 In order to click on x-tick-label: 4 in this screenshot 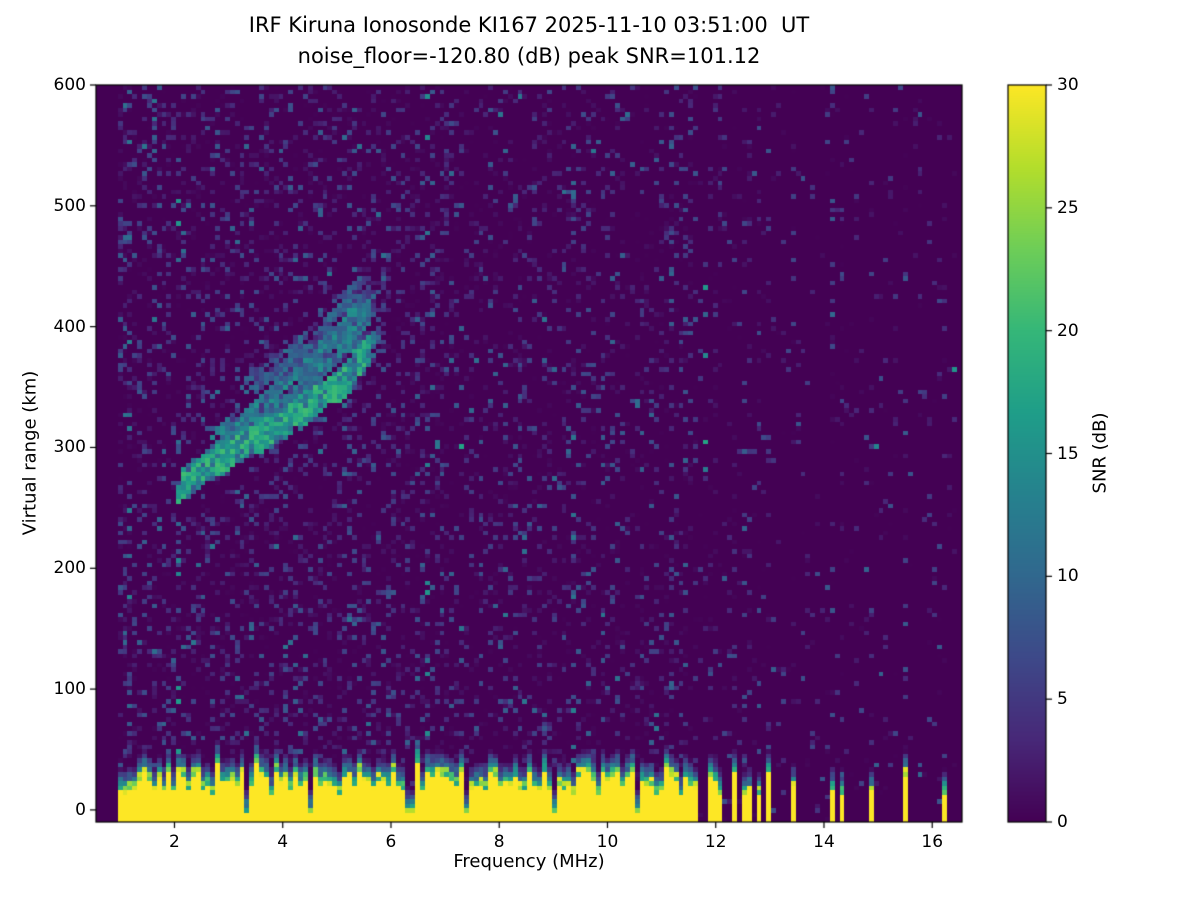, I will do `click(283, 842)`.